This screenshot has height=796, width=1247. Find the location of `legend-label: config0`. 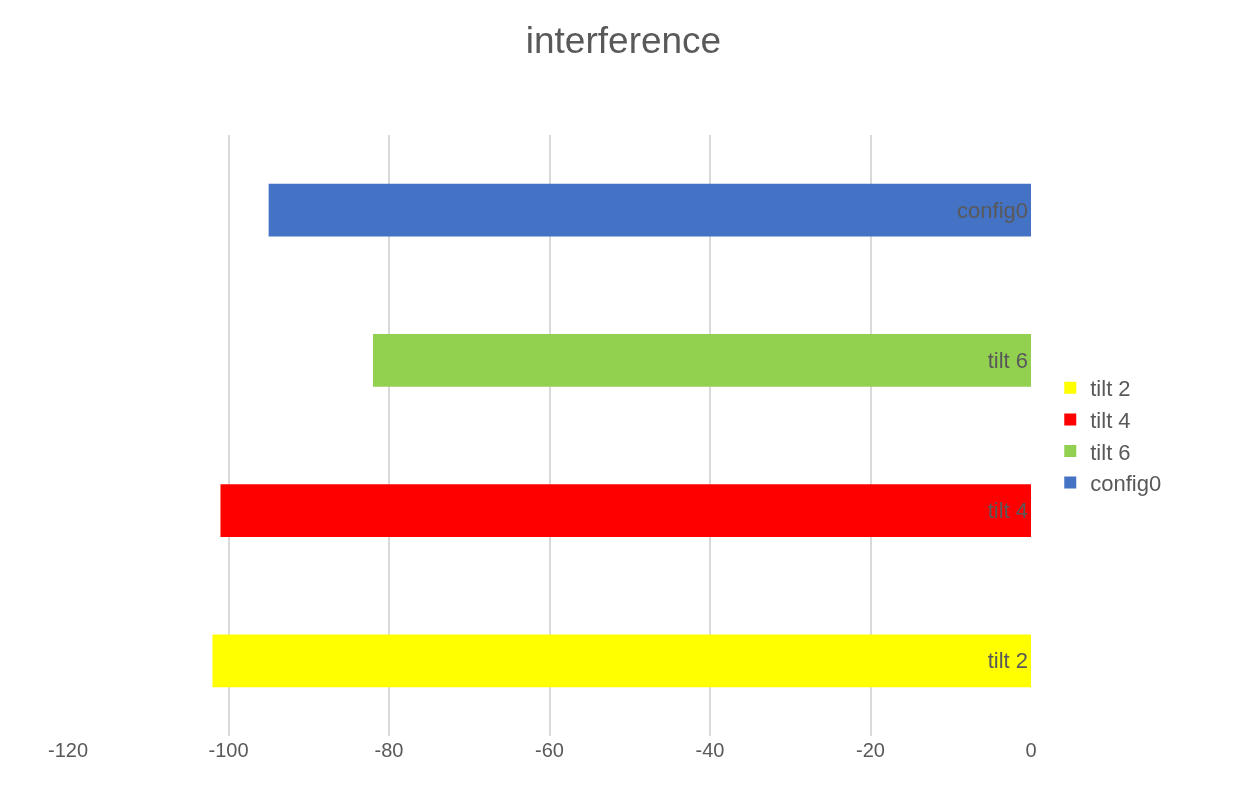

legend-label: config0 is located at coordinates (1126, 484).